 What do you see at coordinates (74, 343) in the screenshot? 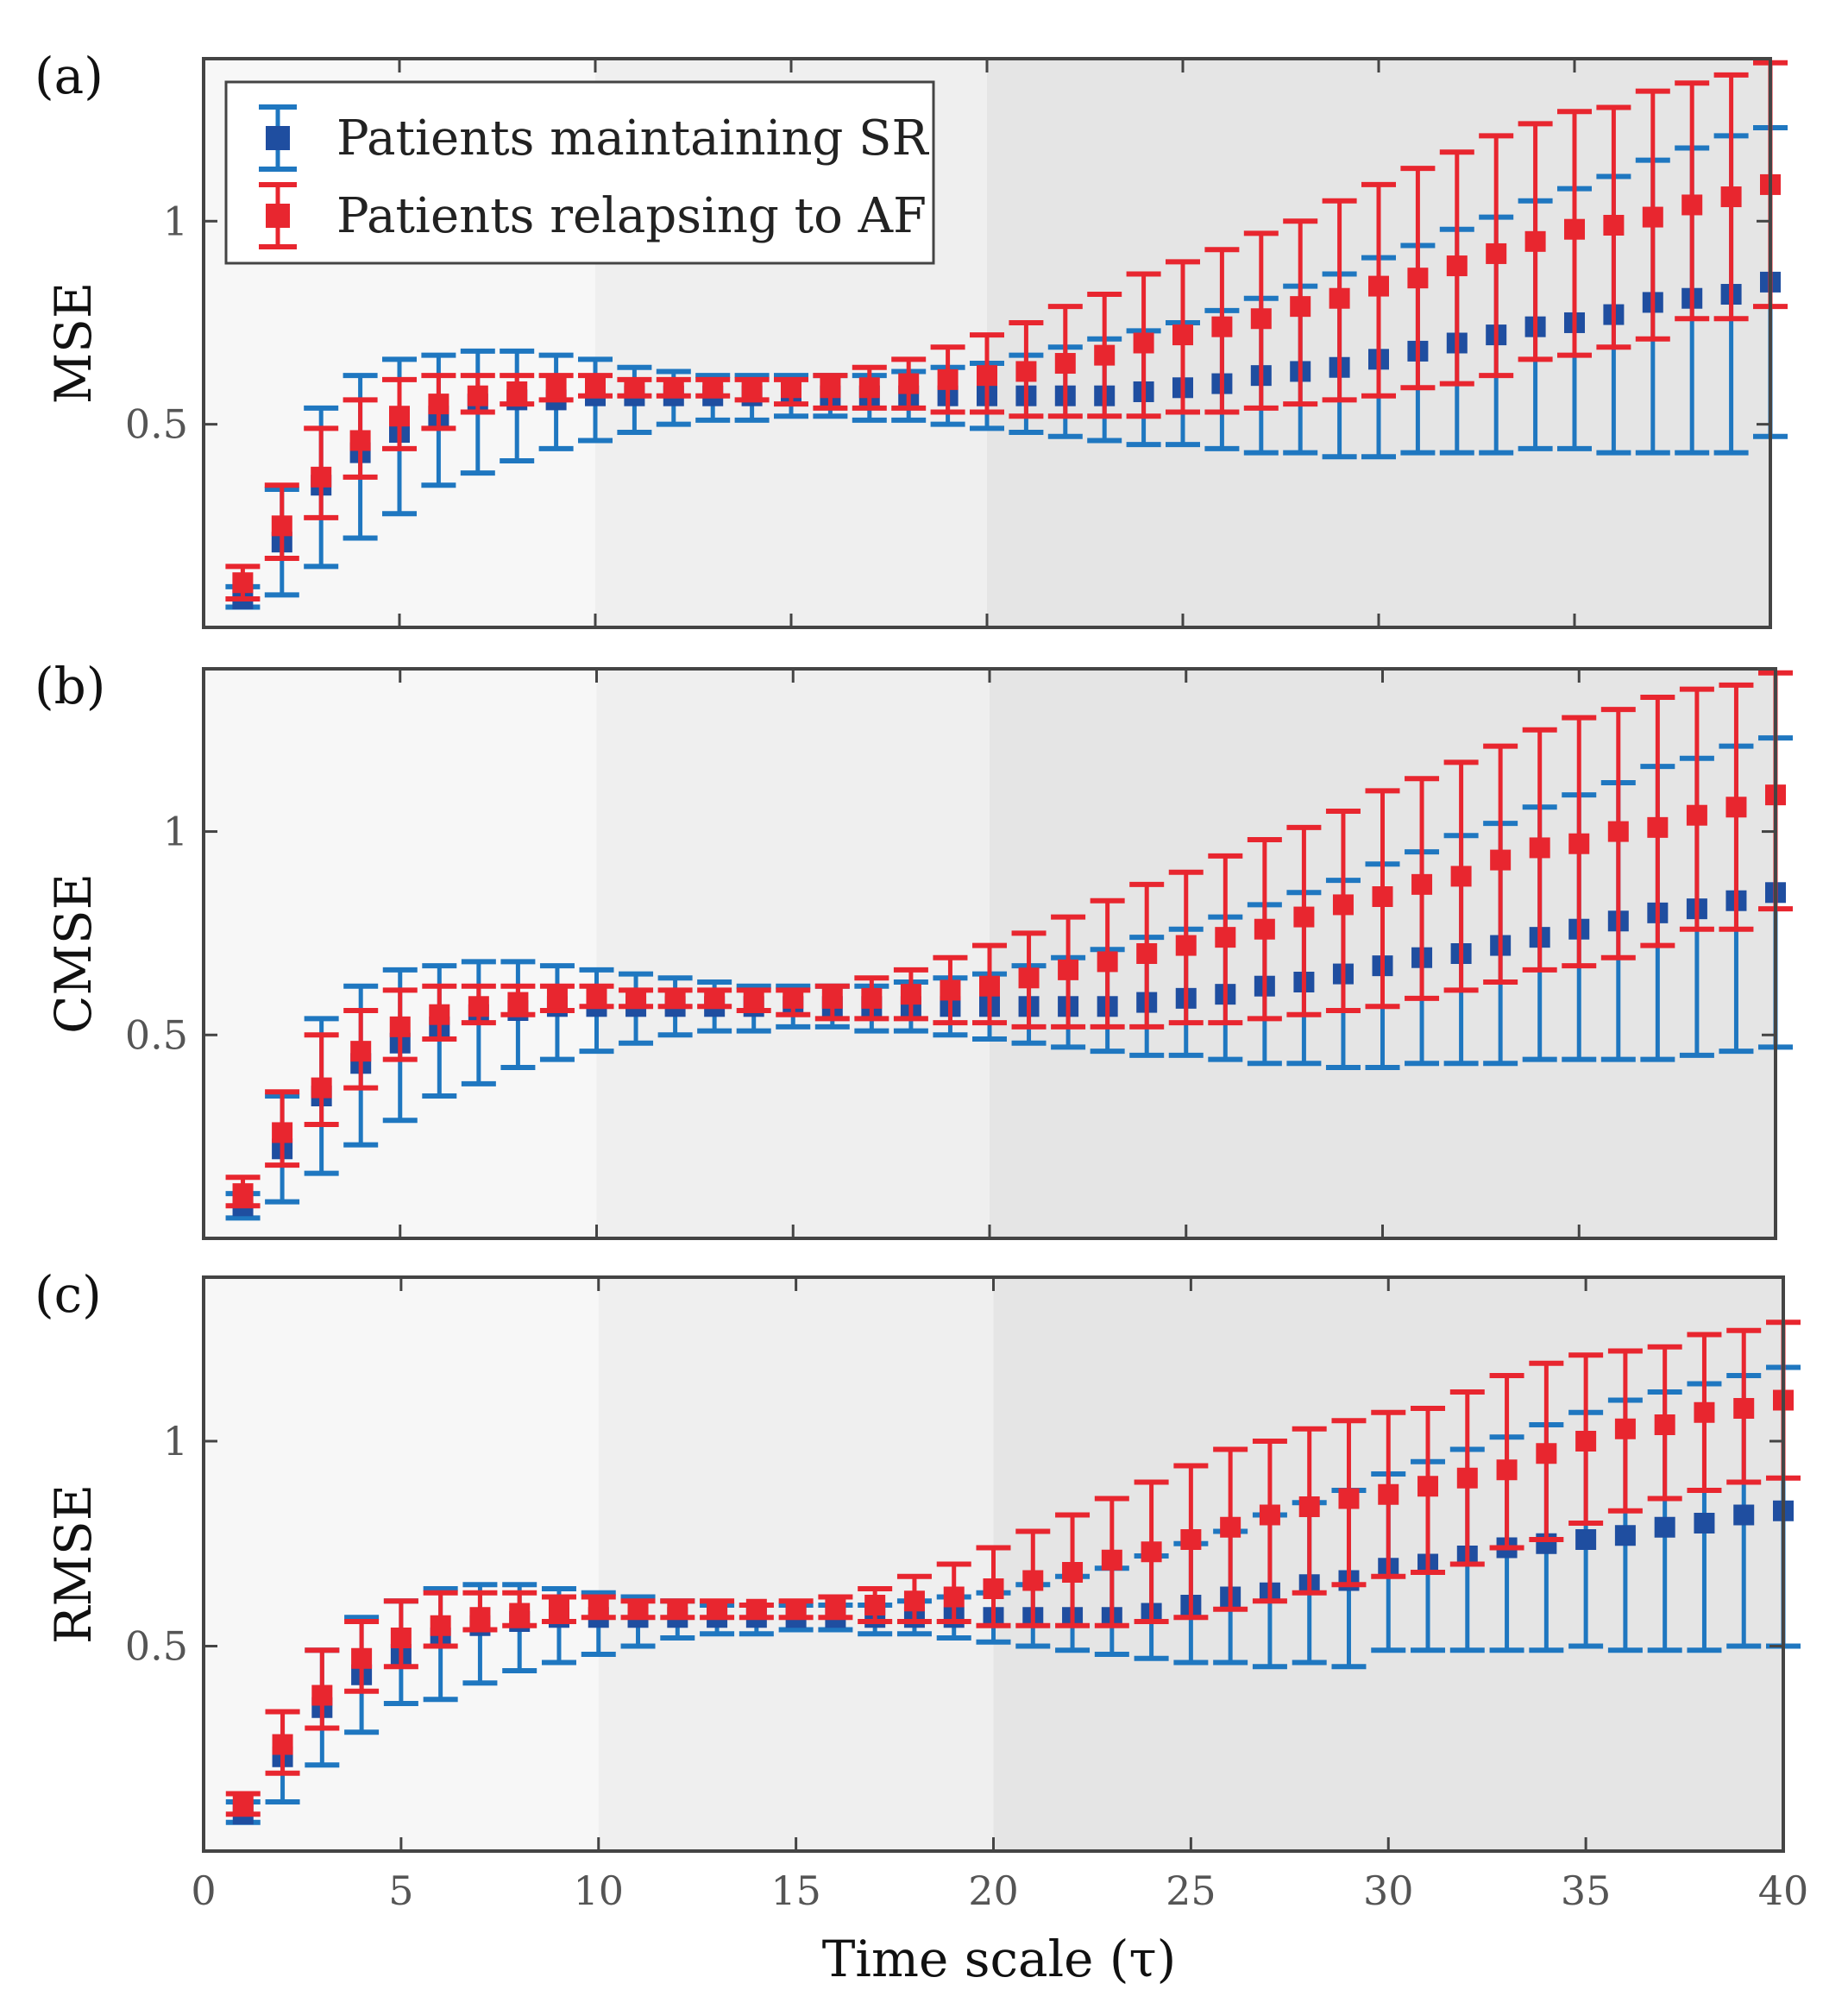
I see `y-axis-label: MSE` at bounding box center [74, 343].